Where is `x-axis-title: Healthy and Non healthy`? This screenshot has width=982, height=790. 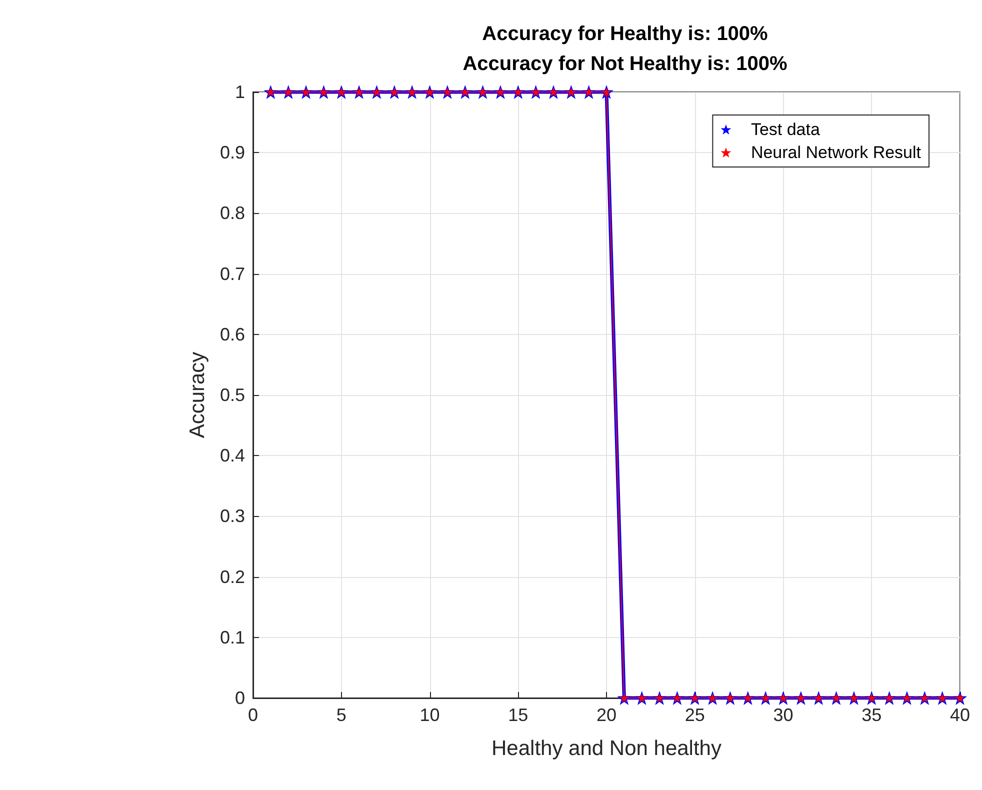 x-axis-title: Healthy and Non healthy is located at coordinates (607, 748).